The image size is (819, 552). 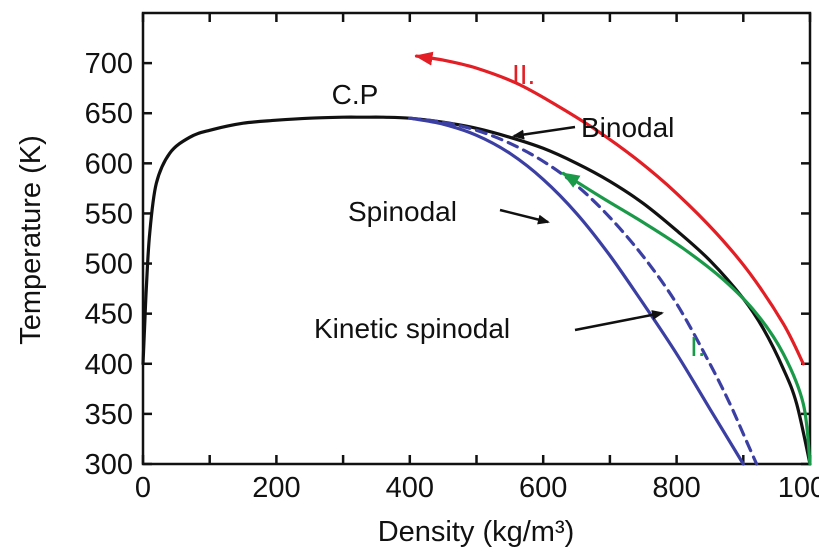 I want to click on kinetic-spinodal-pointer-arrow, so click(x=619, y=321).